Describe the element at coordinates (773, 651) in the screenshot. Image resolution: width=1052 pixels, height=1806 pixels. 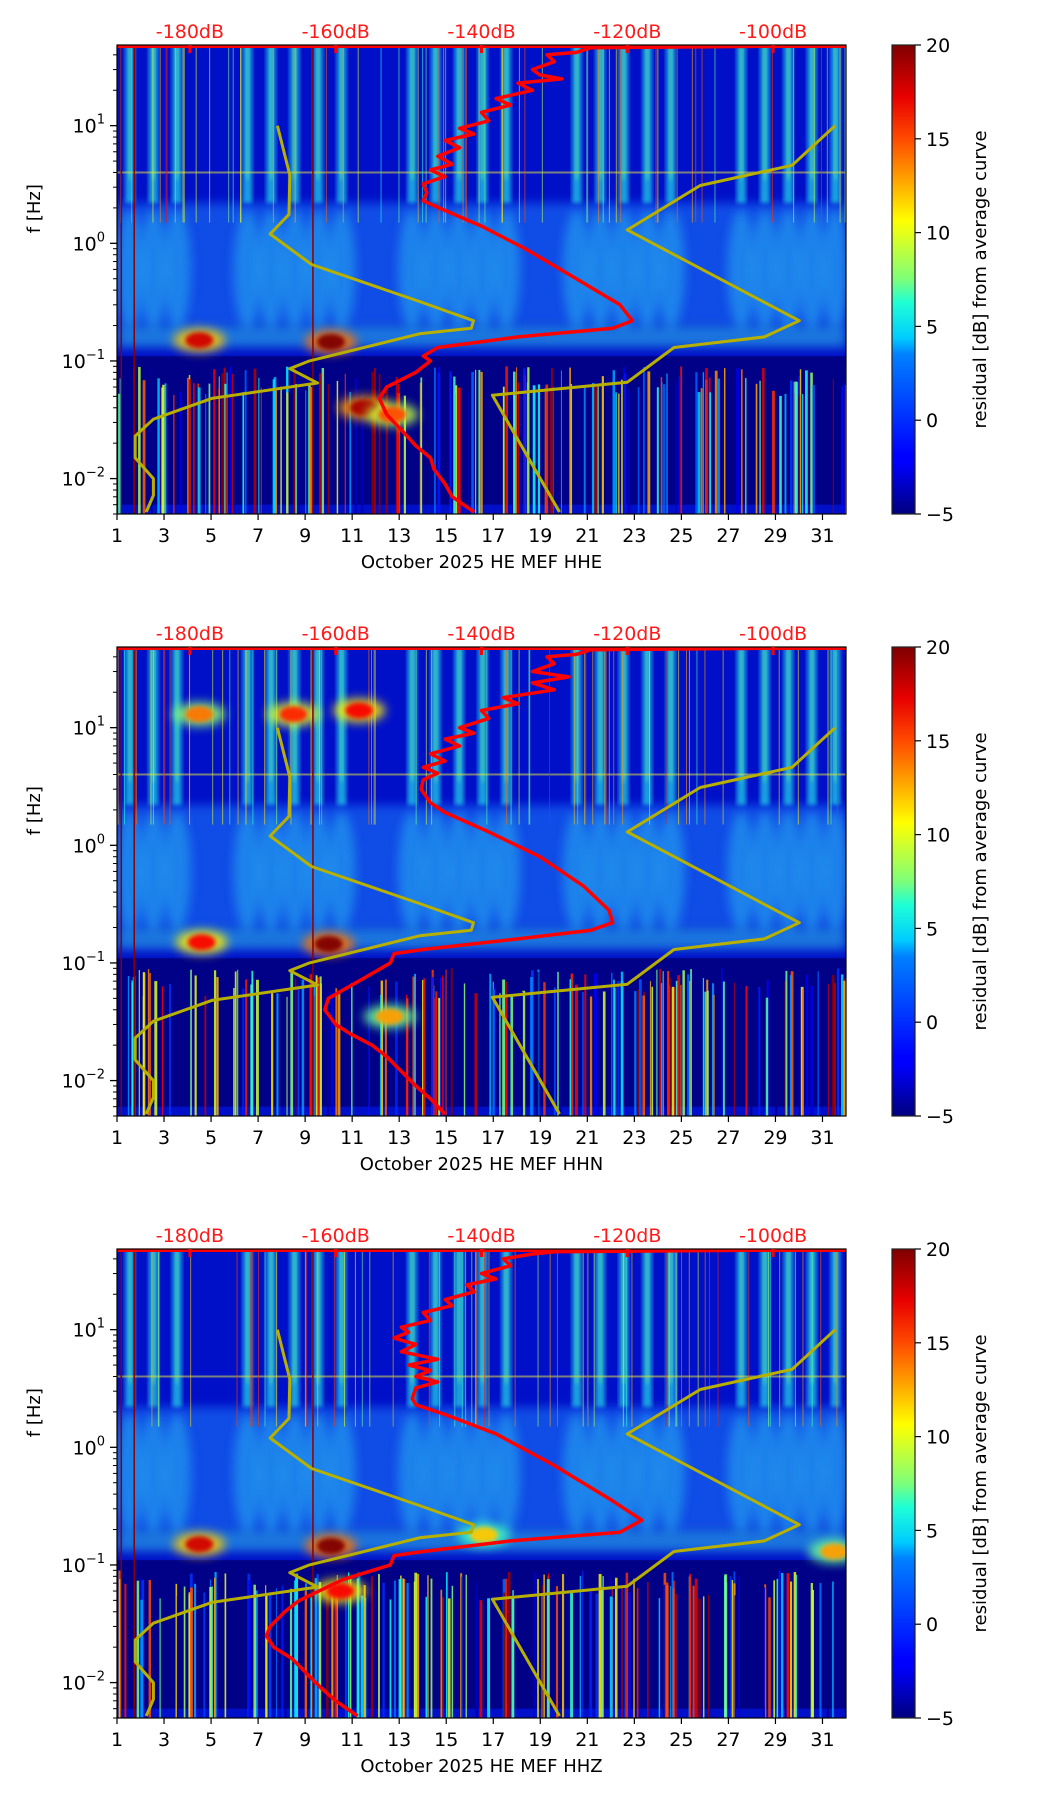
I see `db-tick` at that location.